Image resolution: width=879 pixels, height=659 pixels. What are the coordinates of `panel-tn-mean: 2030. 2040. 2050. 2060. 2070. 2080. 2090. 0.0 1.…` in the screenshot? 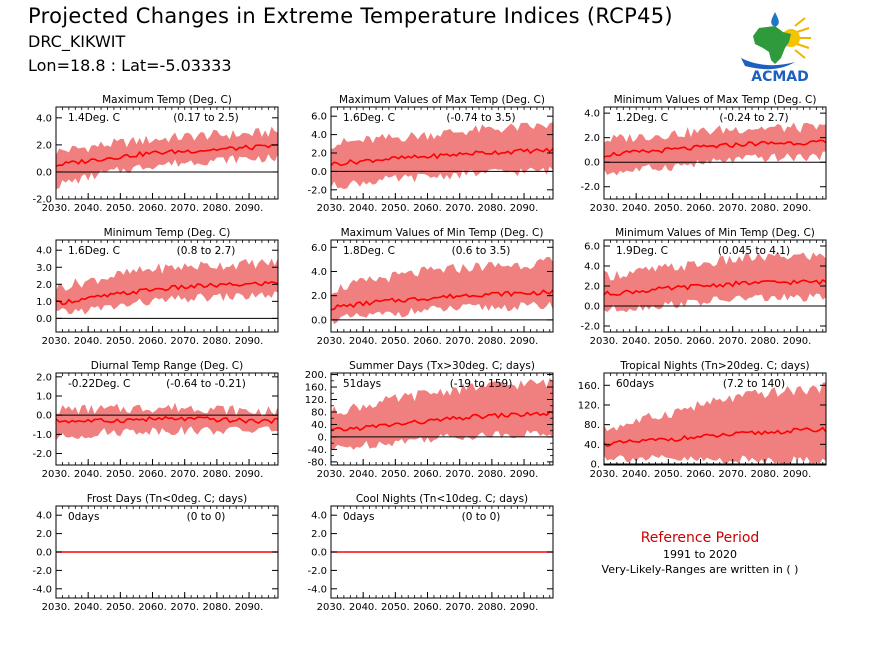 It's located at (157, 287).